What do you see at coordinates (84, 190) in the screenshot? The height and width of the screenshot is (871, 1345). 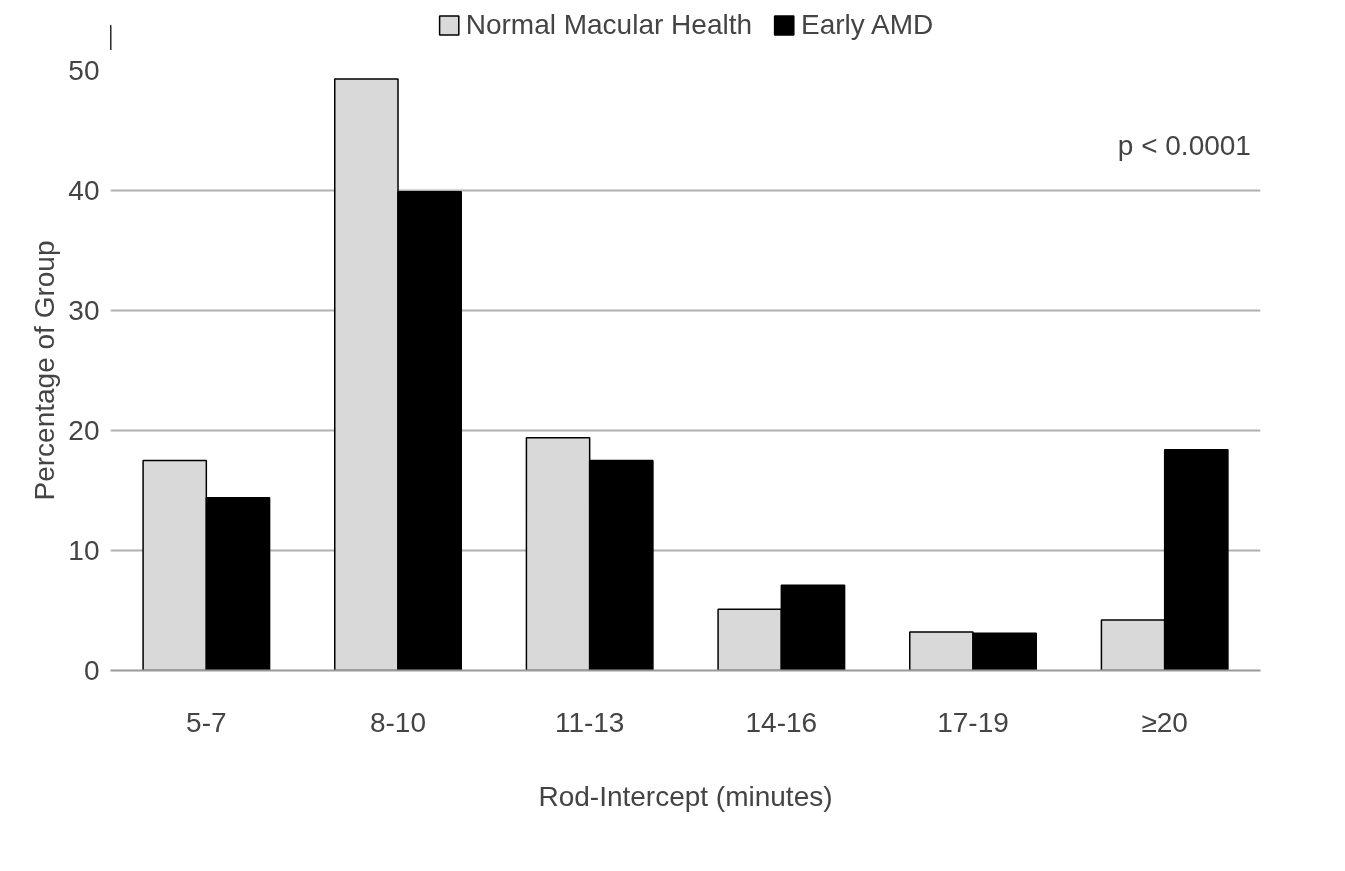 I see `y-tick-label: 40` at bounding box center [84, 190].